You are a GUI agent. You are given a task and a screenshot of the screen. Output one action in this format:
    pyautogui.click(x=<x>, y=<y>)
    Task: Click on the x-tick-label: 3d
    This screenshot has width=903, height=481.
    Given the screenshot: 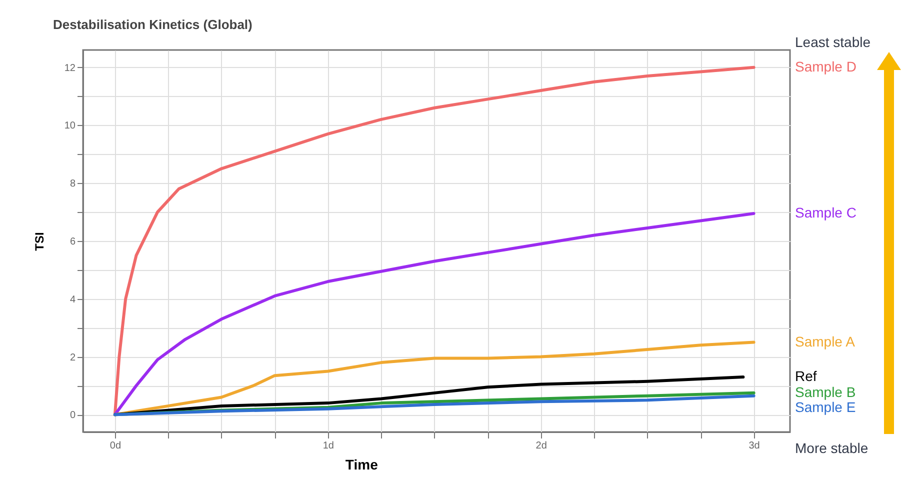 What is the action you would take?
    pyautogui.click(x=754, y=446)
    